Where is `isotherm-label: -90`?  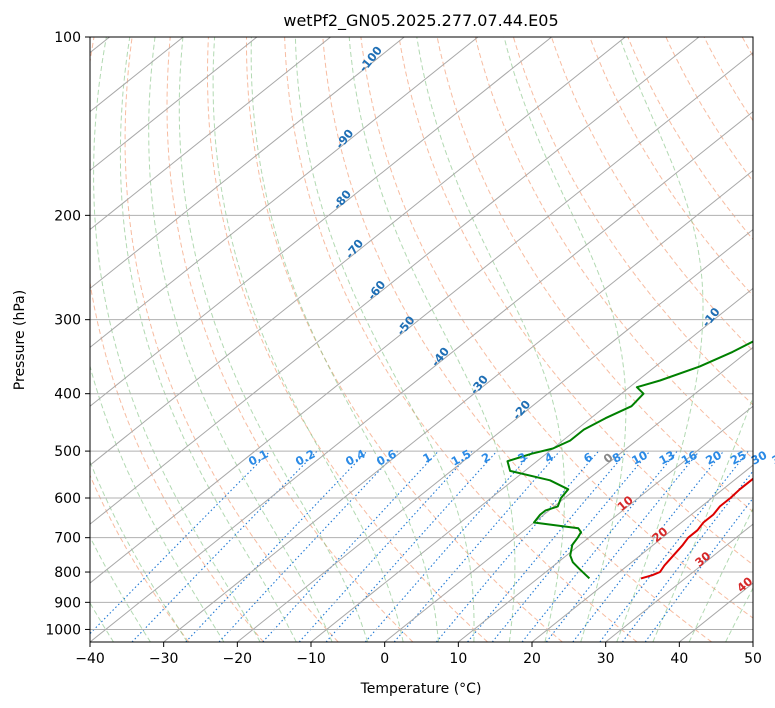 isotherm-label: -90 is located at coordinates (344, 138).